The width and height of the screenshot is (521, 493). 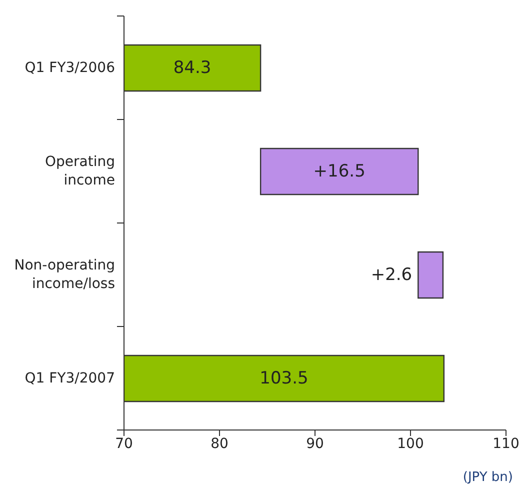 What do you see at coordinates (315, 444) in the screenshot?
I see `x-tick-label: 90` at bounding box center [315, 444].